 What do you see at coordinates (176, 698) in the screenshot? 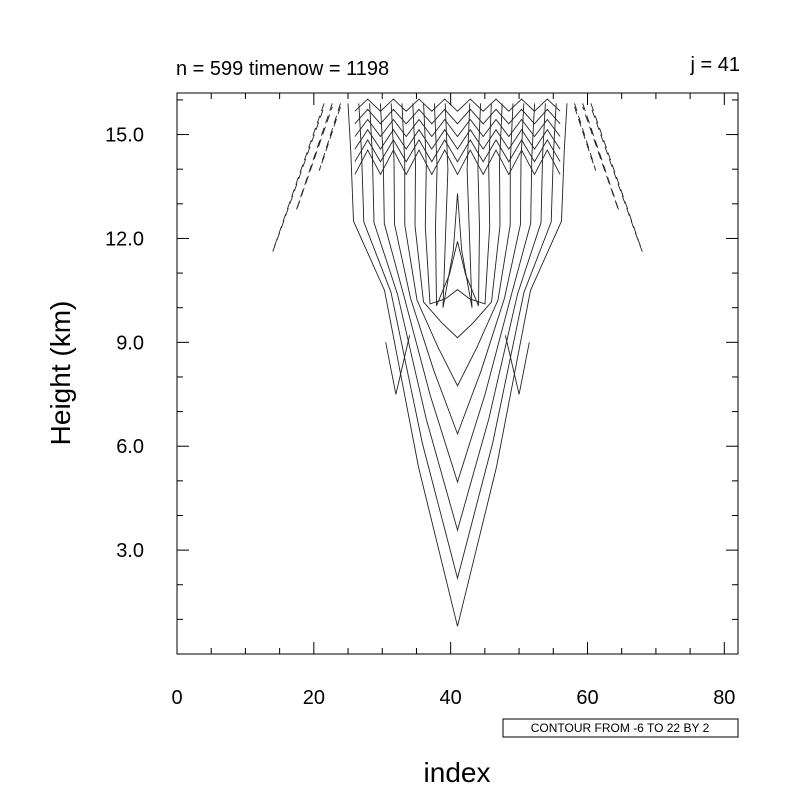
I see `x-tick-label: 0` at bounding box center [176, 698].